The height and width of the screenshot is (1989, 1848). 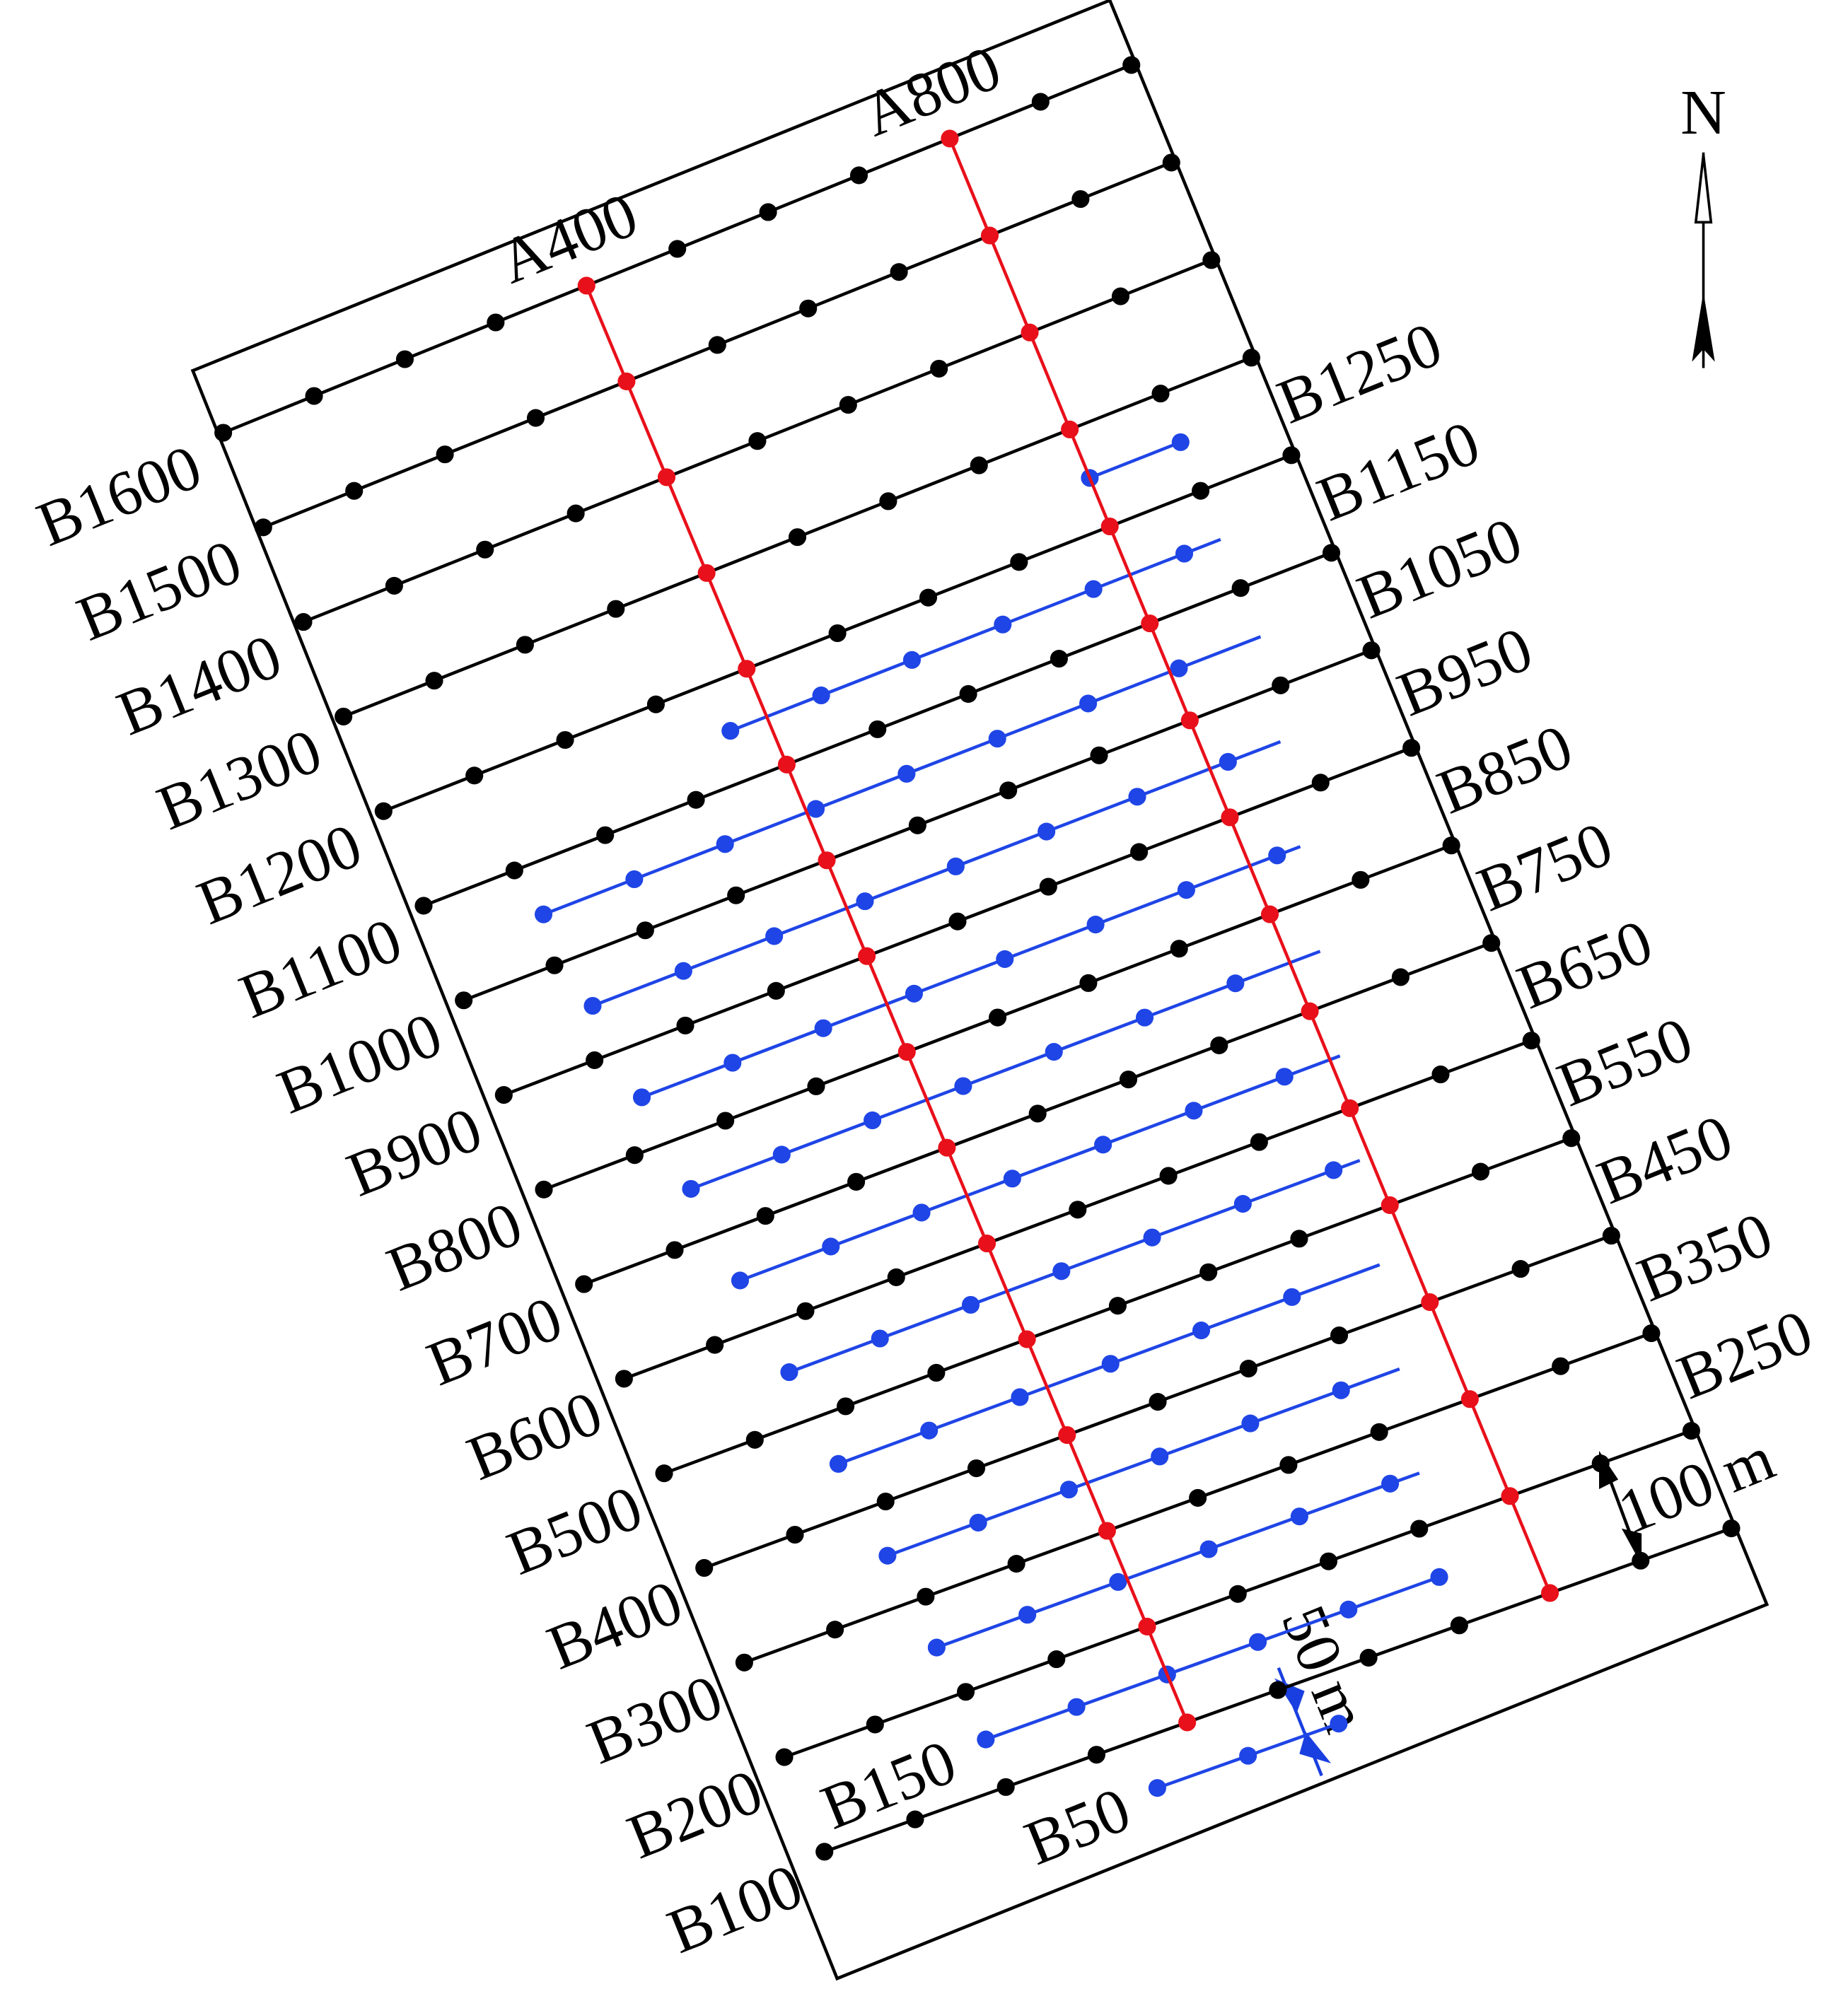 I want to click on left-line-label: B1600, so click(x=119, y=496).